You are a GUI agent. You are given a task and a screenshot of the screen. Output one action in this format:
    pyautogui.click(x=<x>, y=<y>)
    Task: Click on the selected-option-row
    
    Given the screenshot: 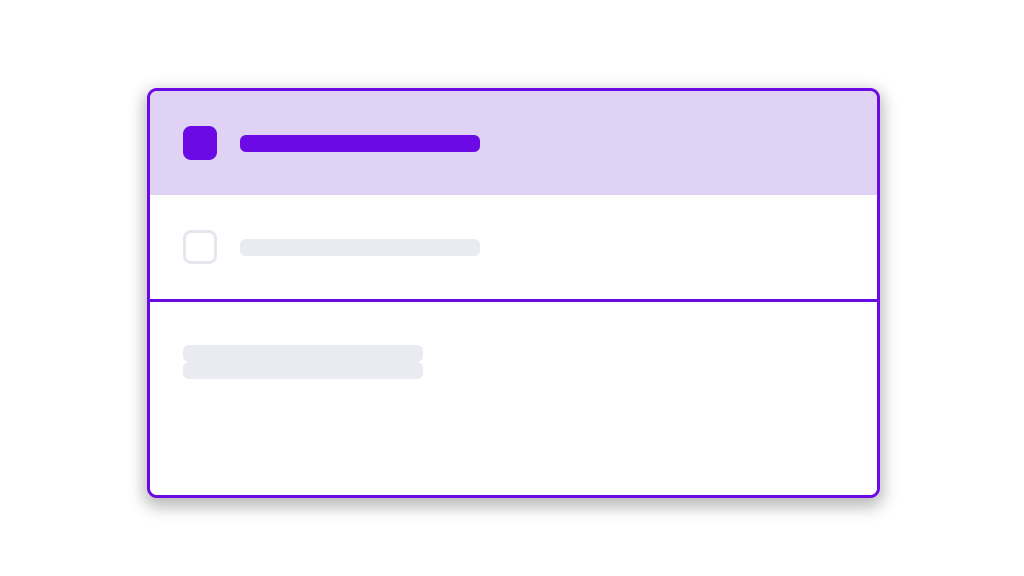 What is the action you would take?
    pyautogui.click(x=513, y=143)
    